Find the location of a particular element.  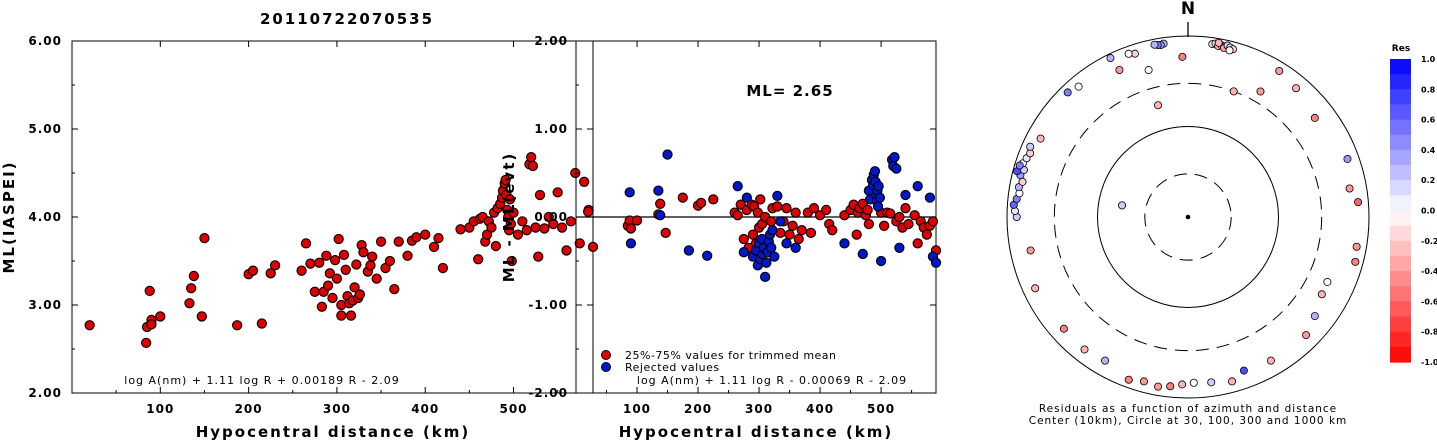

colorbar-title: Res is located at coordinates (1401, 49).